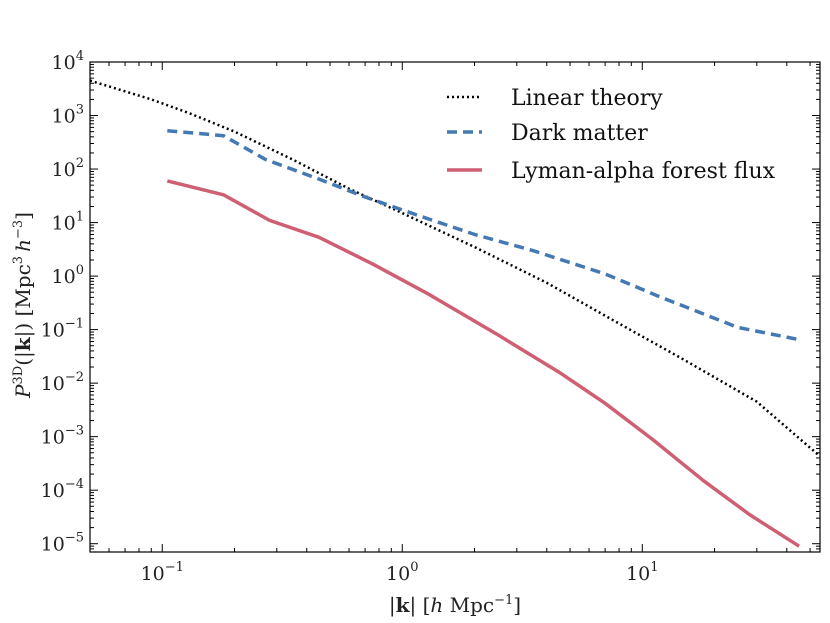 The width and height of the screenshot is (830, 623). I want to click on y-axis-label: P3D(|k|) [Mpc3h−3], so click(23, 305).